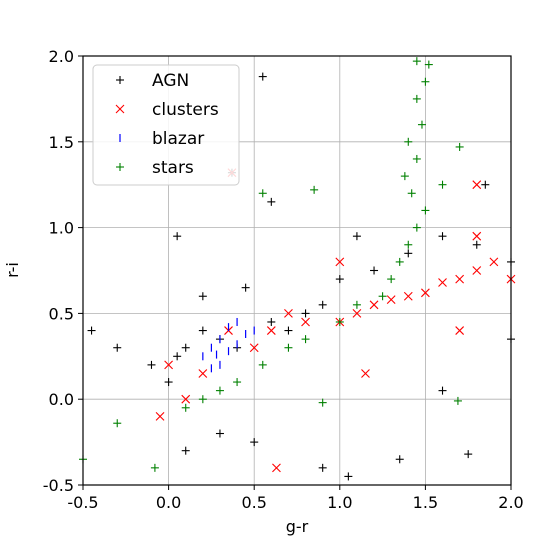 This screenshot has width=550, height=550. I want to click on legend-box, so click(166, 125).